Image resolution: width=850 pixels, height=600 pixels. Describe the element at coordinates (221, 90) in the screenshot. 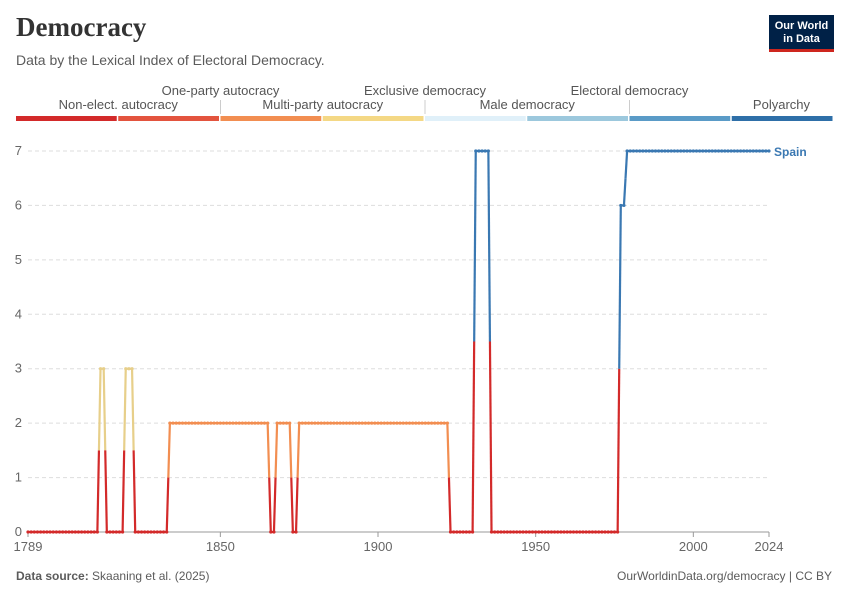

I see `legend-label: One-party autocracy` at that location.